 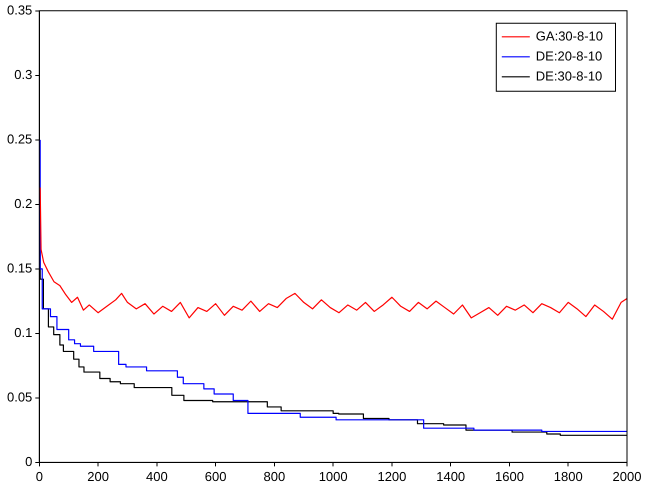 What do you see at coordinates (275, 476) in the screenshot?
I see `x-tick-label: 800` at bounding box center [275, 476].